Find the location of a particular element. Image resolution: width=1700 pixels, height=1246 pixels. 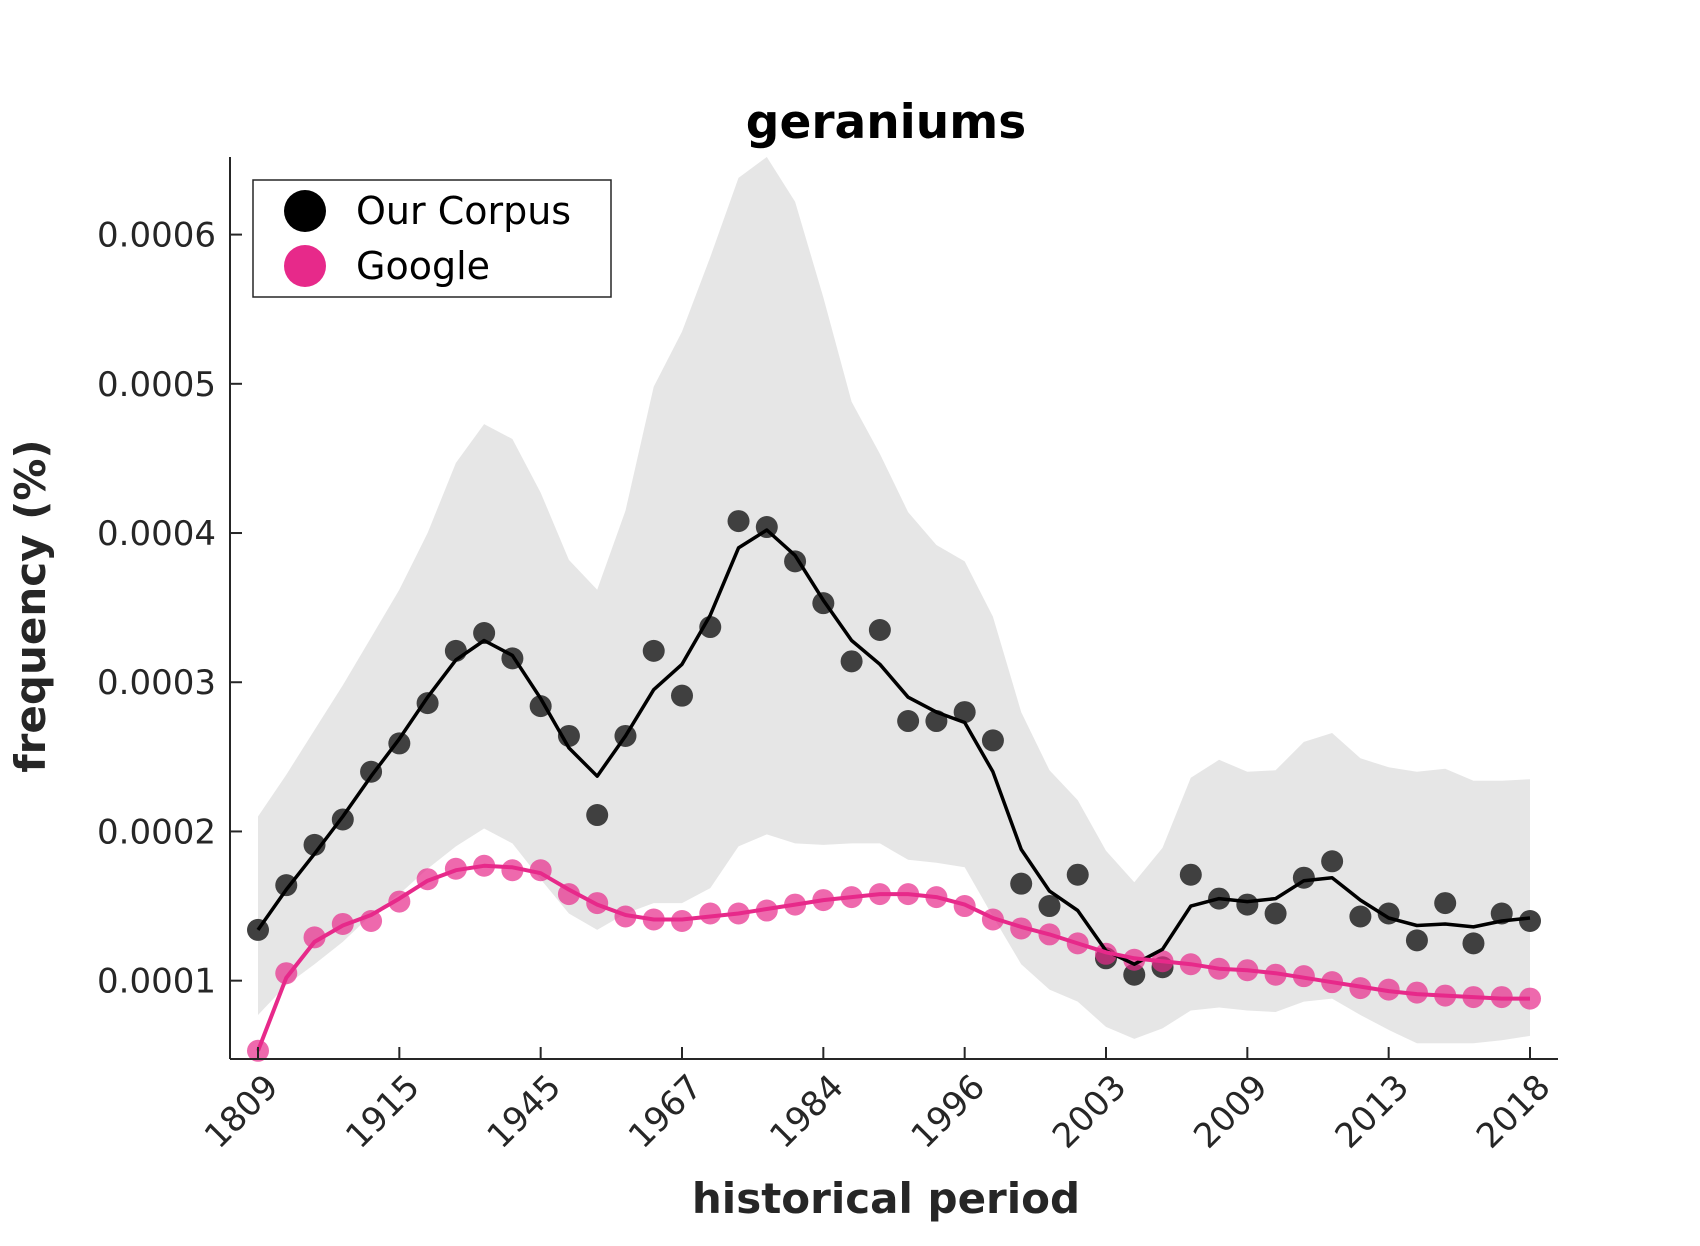

y-tick-label: 0.0003 is located at coordinates (156, 683).